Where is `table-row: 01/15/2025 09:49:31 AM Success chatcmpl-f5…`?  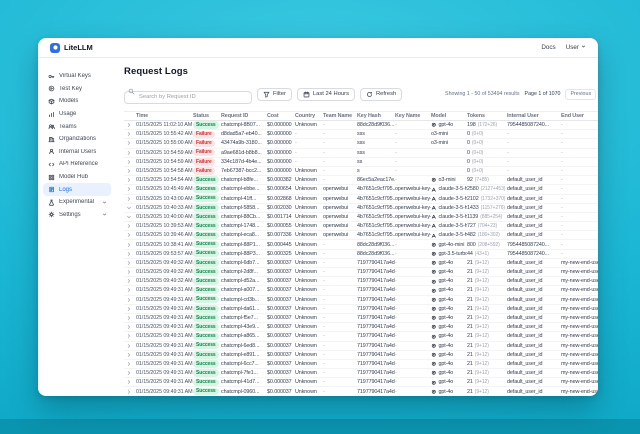 table-row: 01/15/2025 09:49:31 AM Success chatcmpl-f5… is located at coordinates (361, 319).